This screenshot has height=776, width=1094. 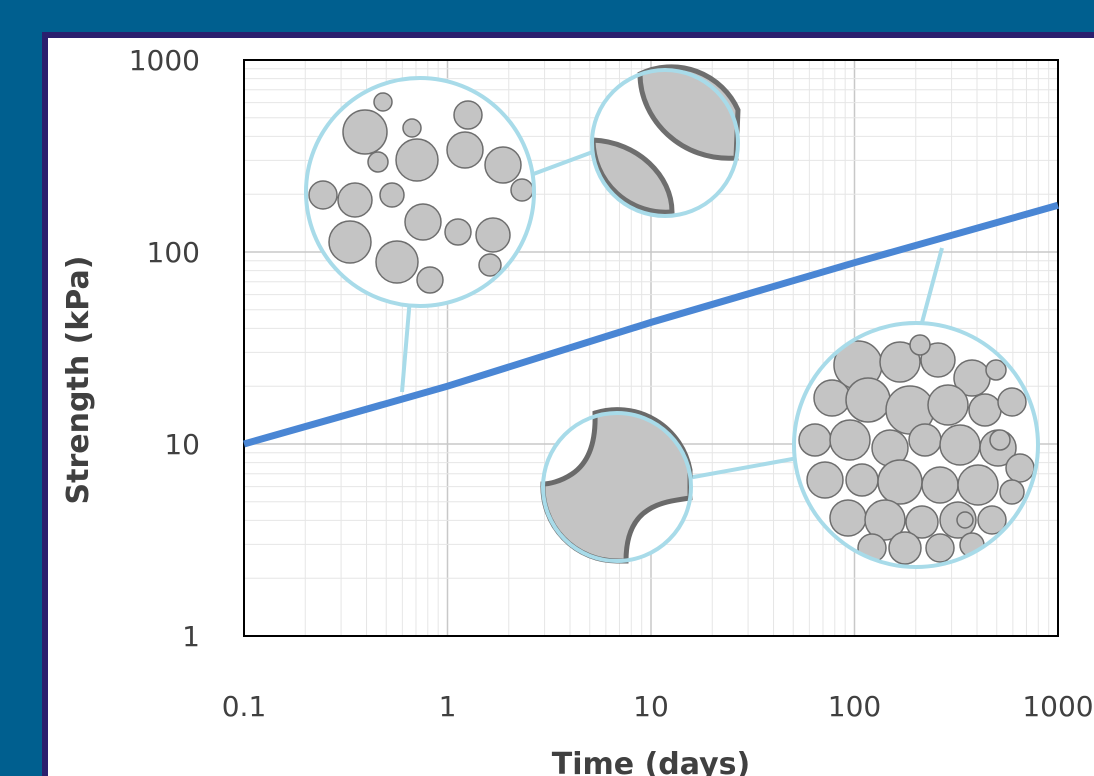 What do you see at coordinates (665, 141) in the screenshot?
I see `grain-contact-illustration` at bounding box center [665, 141].